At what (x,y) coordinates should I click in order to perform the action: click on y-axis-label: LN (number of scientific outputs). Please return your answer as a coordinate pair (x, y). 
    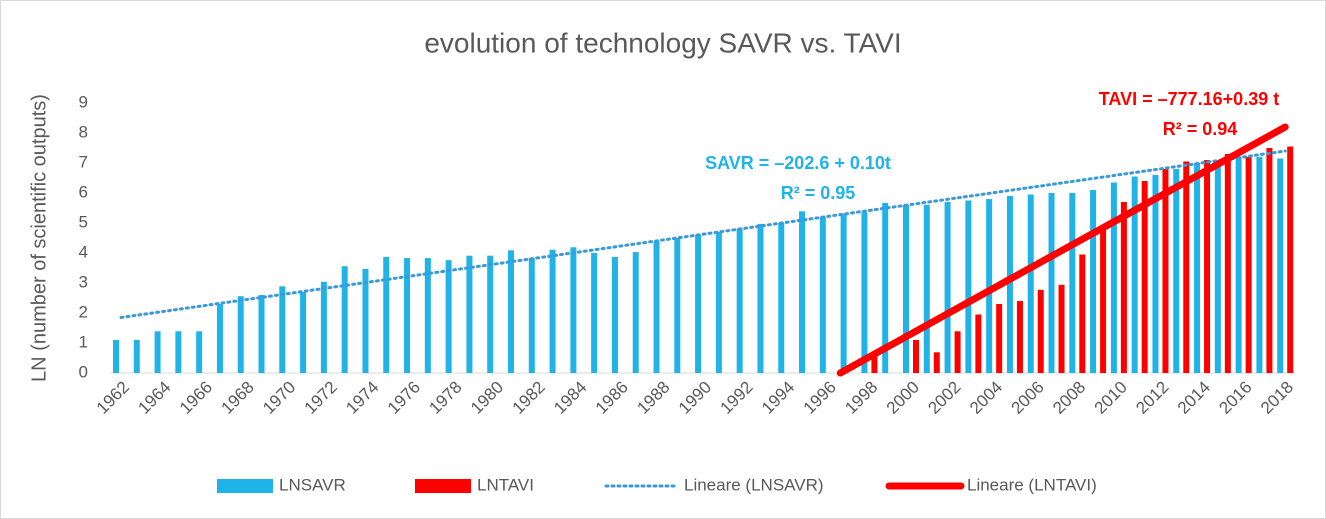
    Looking at the image, I should click on (39, 238).